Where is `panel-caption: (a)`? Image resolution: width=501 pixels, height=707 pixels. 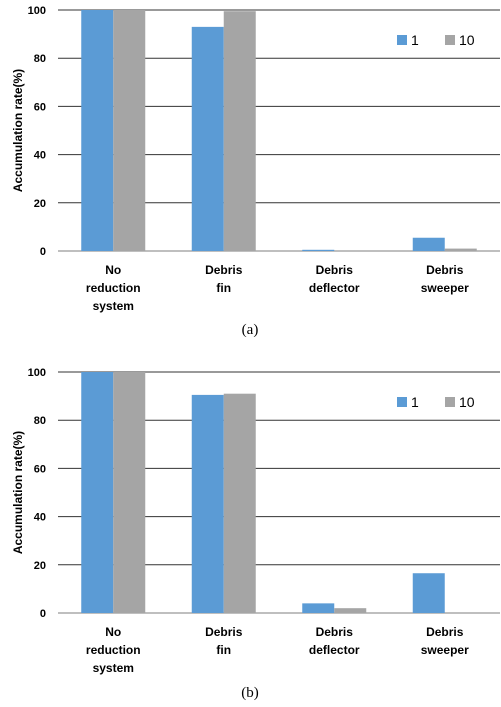 panel-caption: (a) is located at coordinates (250, 330).